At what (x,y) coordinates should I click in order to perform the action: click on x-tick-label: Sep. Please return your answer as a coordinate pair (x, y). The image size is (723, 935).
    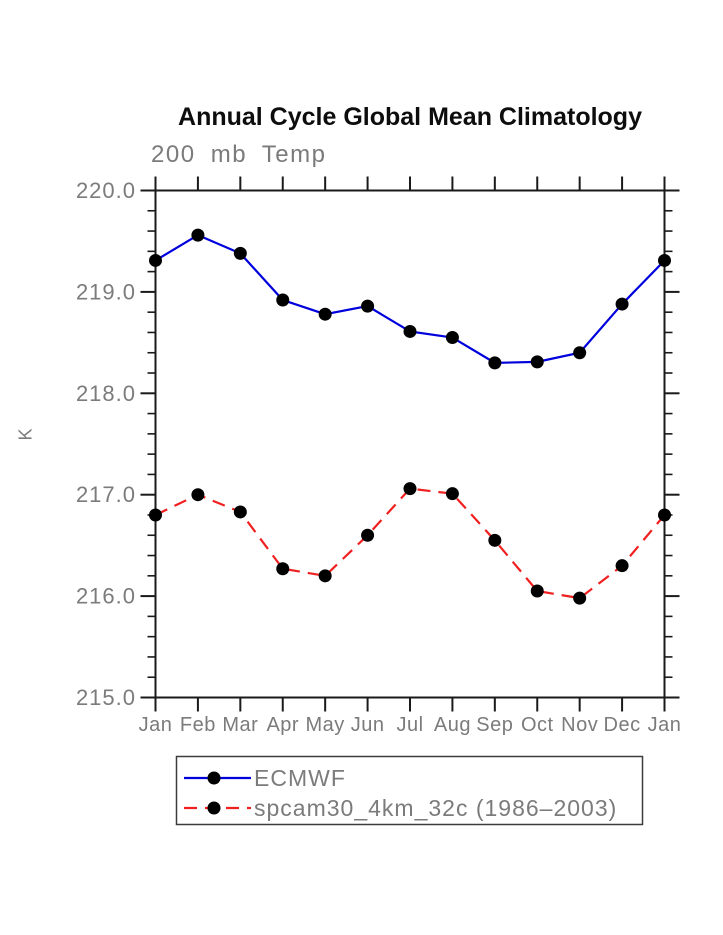
    Looking at the image, I should click on (494, 725).